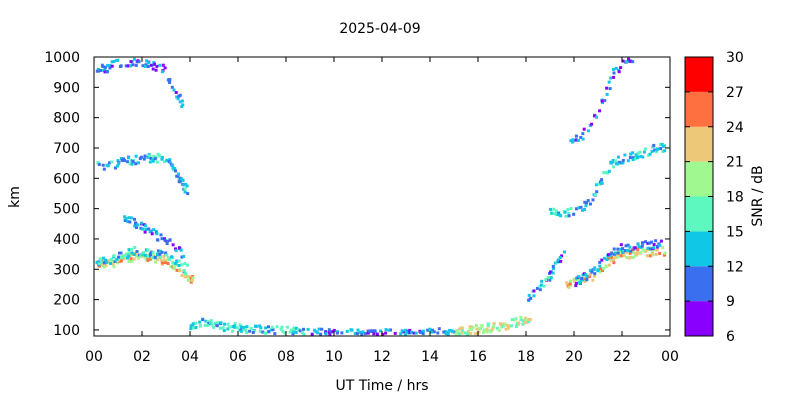 This screenshot has width=800, height=400. I want to click on y-tick-label: 1000, so click(62, 58).